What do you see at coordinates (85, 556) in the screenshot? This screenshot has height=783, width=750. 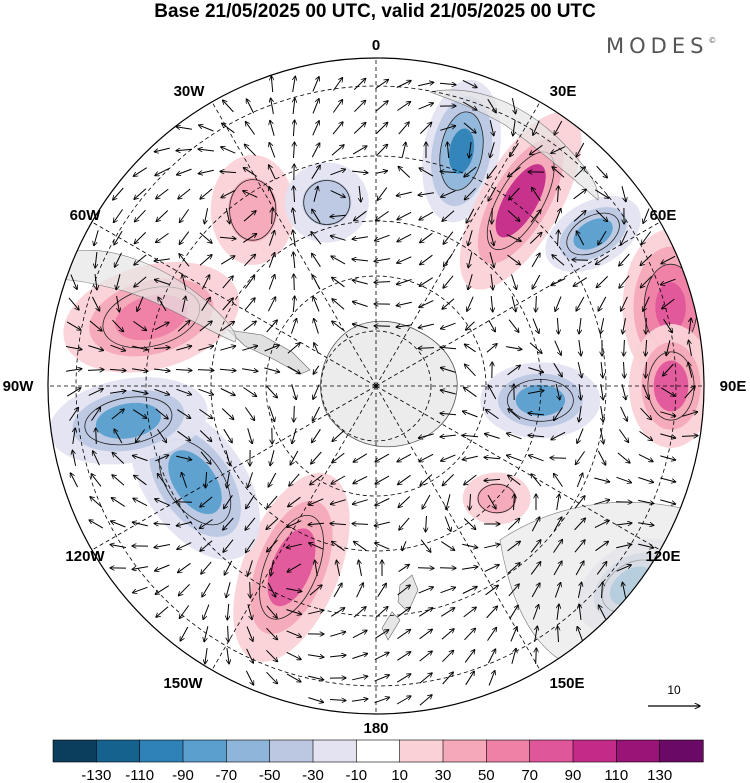 I see `longitude-label: 120W` at bounding box center [85, 556].